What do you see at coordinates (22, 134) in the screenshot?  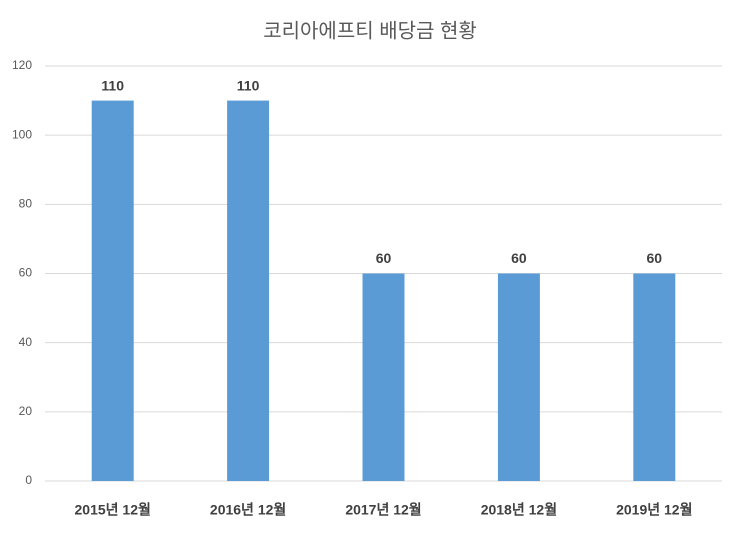 I see `y-tick-label: 100` at bounding box center [22, 134].